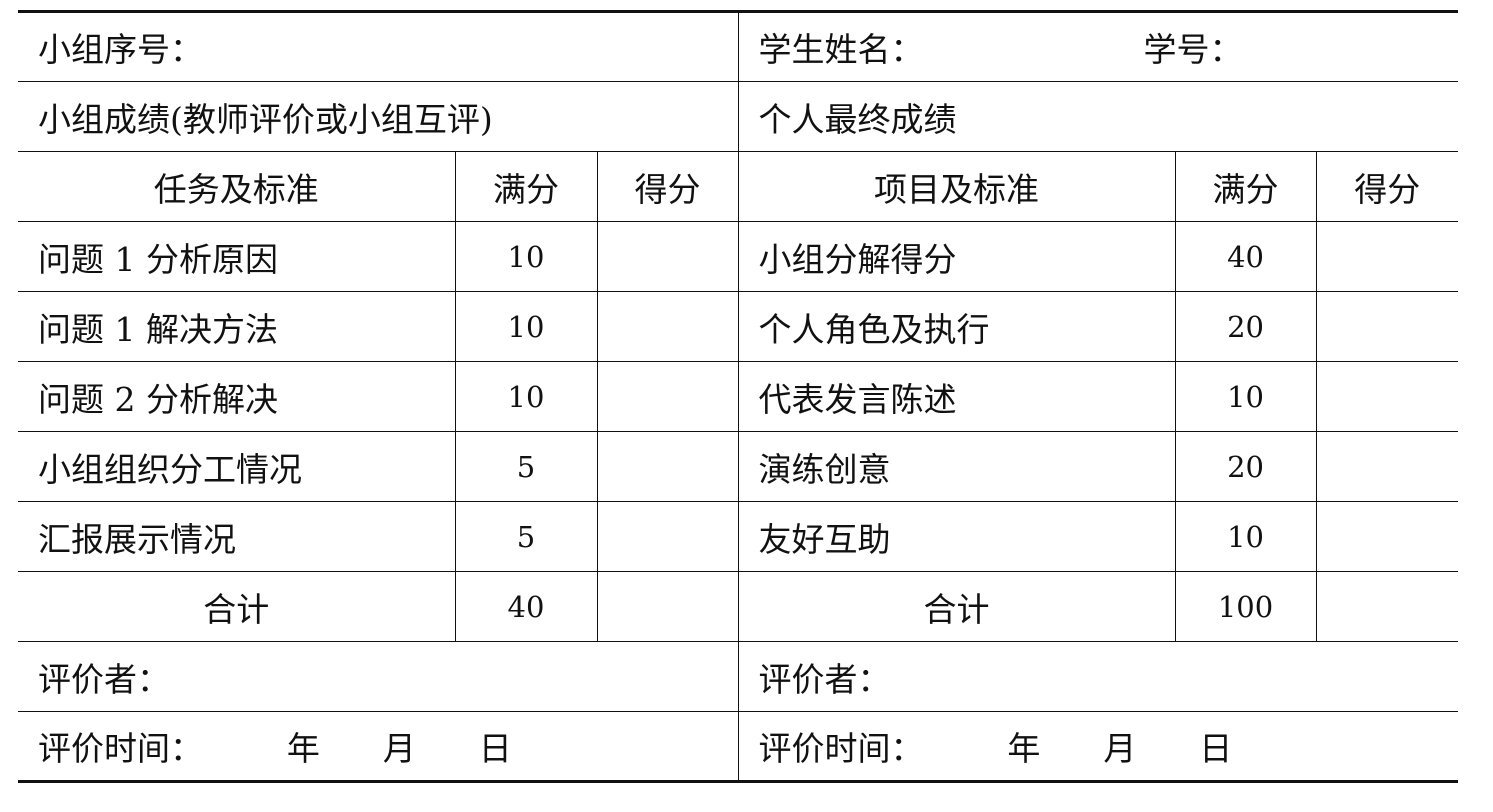 This screenshot has width=1493, height=812. What do you see at coordinates (237, 396) in the screenshot?
I see `left-item: 问题 2 分析解决` at bounding box center [237, 396].